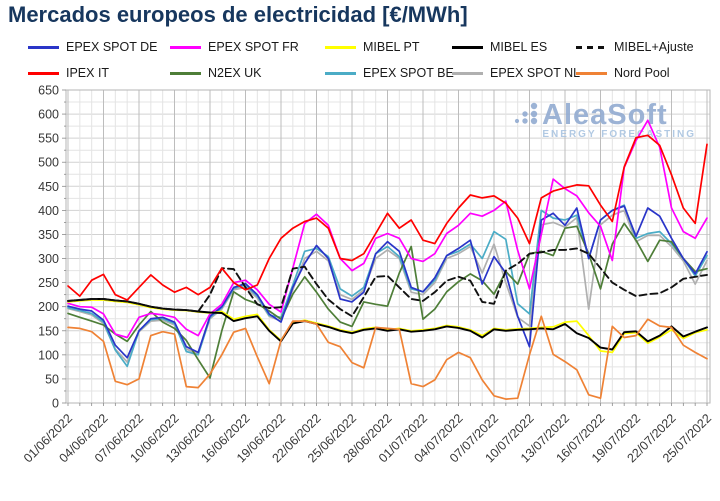 The width and height of the screenshot is (720, 501). What do you see at coordinates (48, 331) in the screenshot?
I see `svg-text: 150` at bounding box center [48, 331].